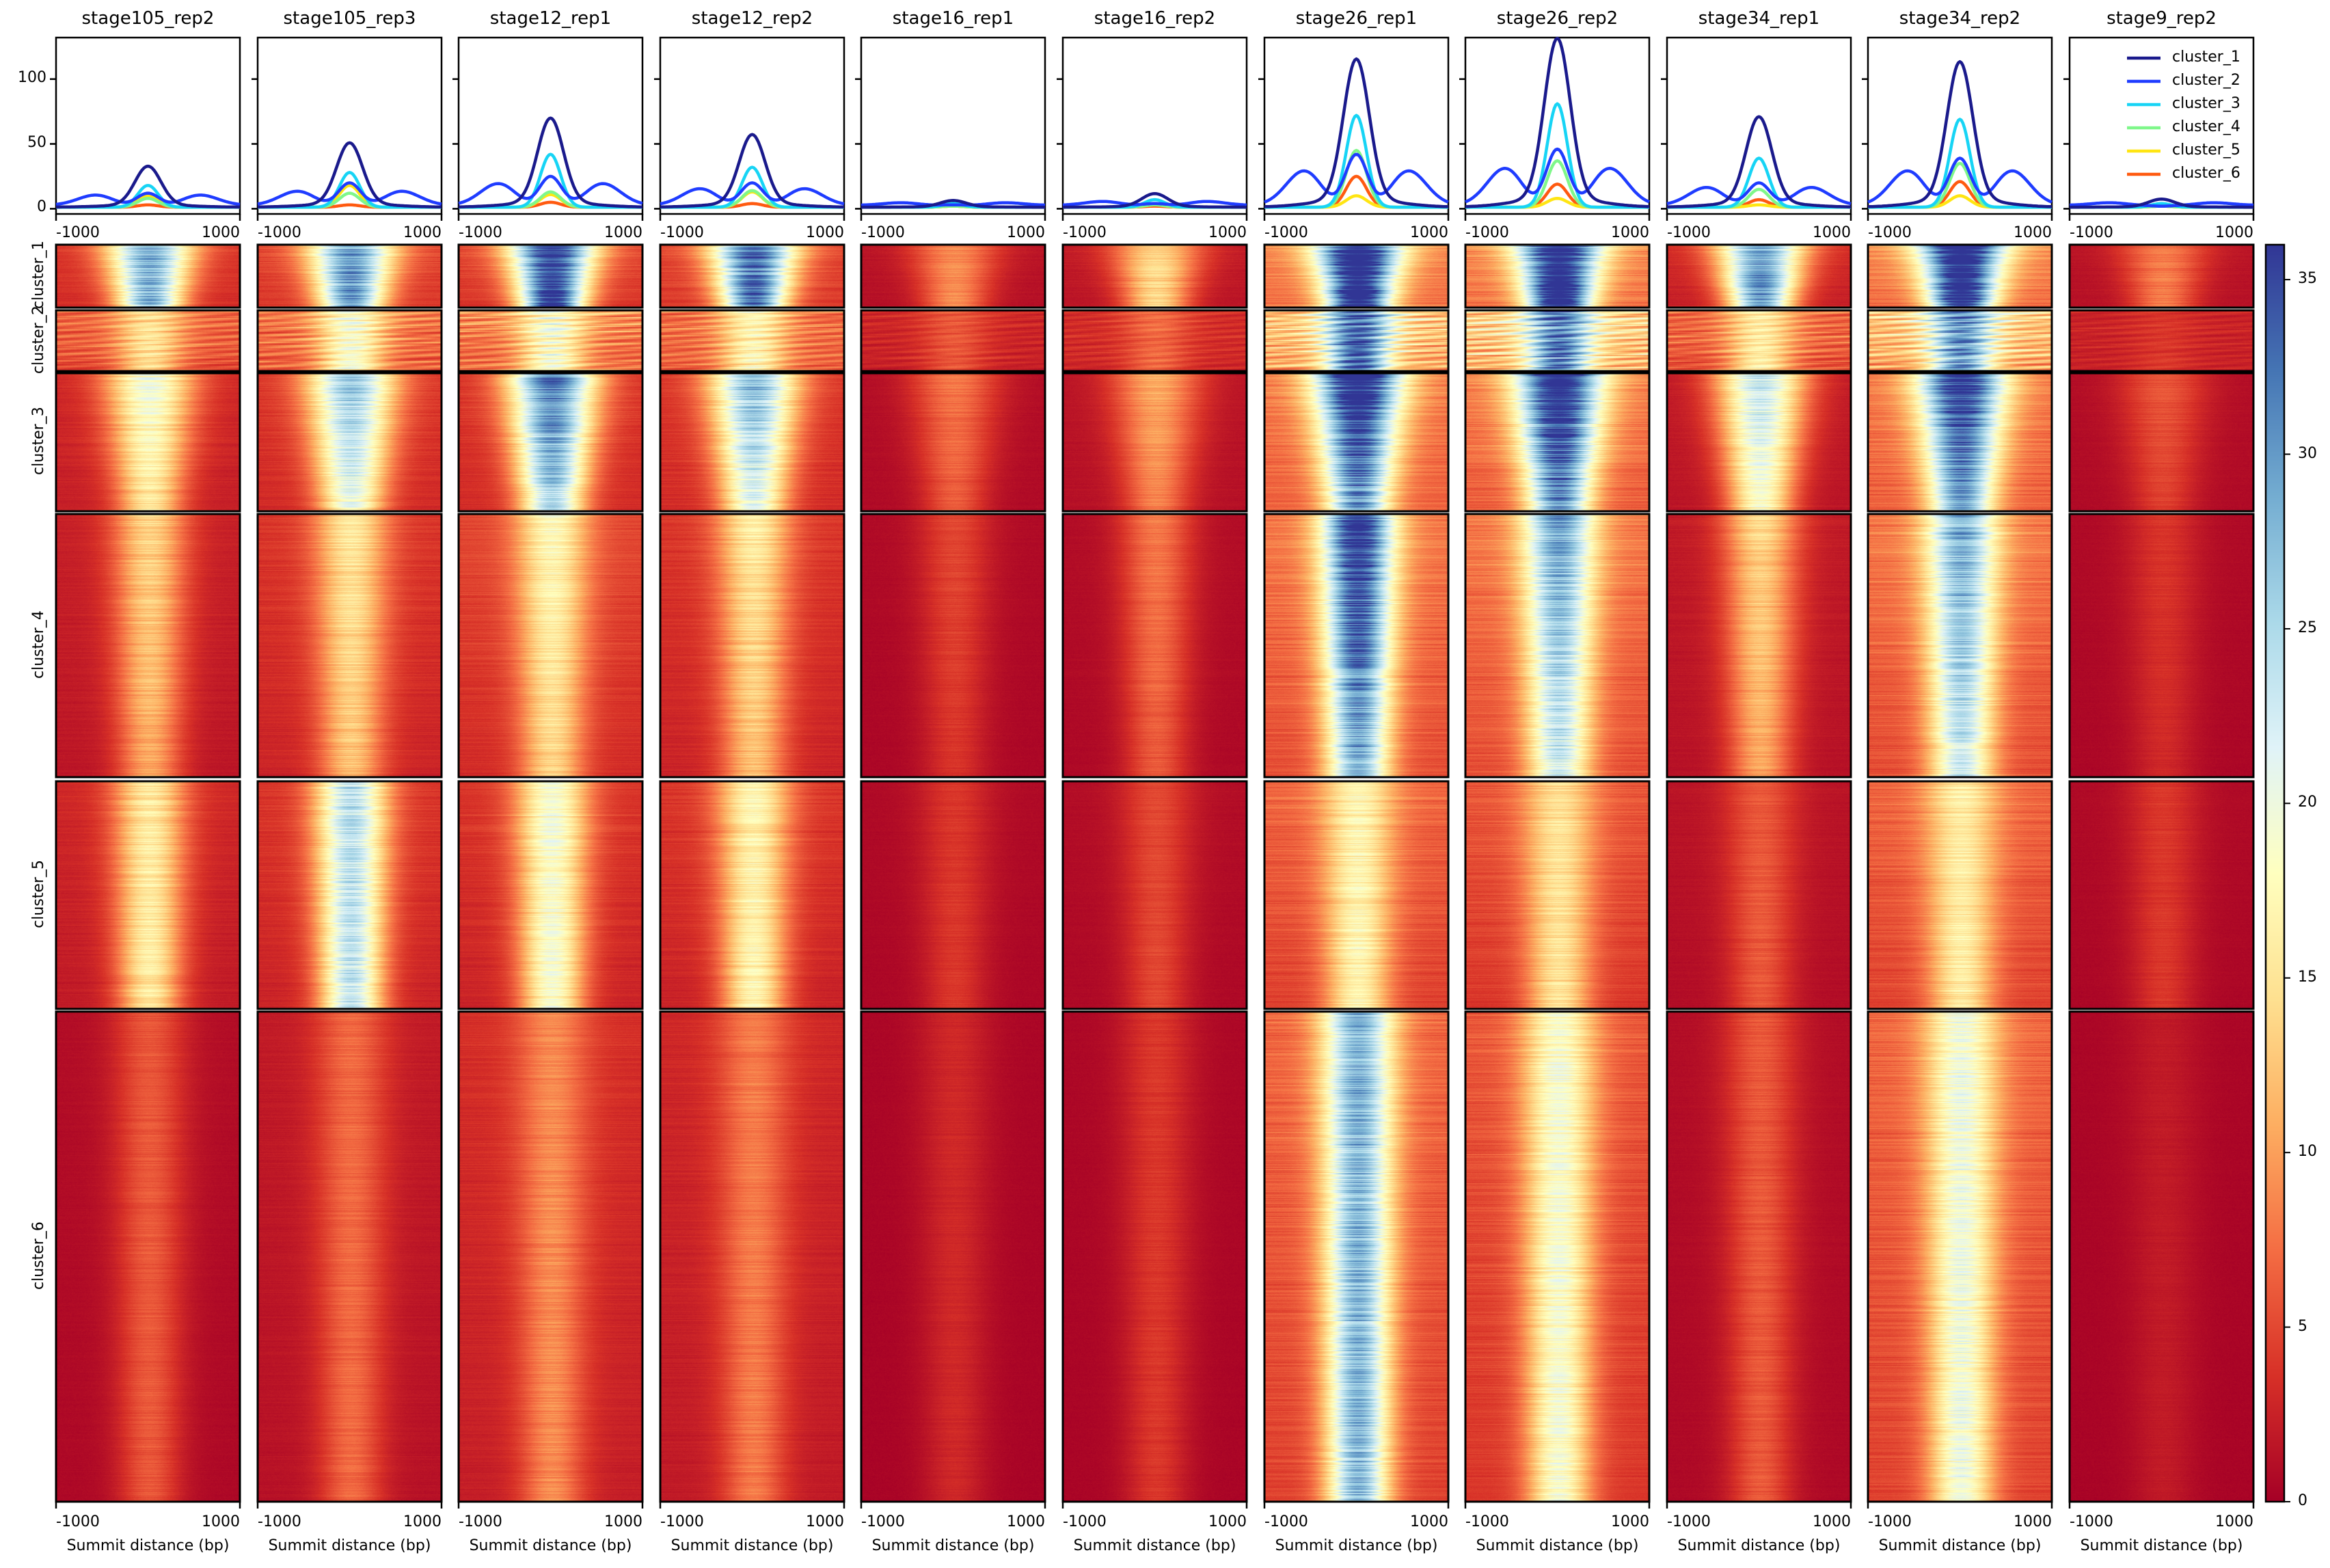  Describe the element at coordinates (32, 77) in the screenshot. I see `profile-ytick-label: 100` at that location.